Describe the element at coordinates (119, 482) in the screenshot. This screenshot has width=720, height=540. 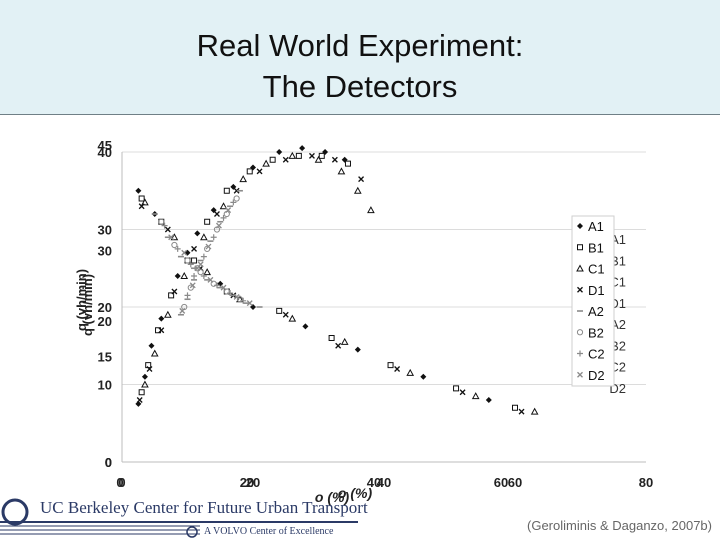
I see `x-tick-label-back: 0` at that location.